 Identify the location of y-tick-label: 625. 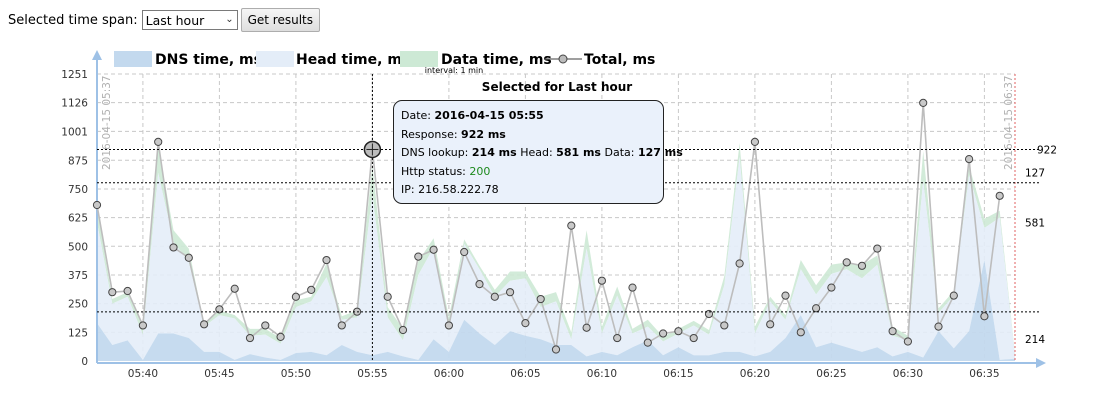
(78, 219).